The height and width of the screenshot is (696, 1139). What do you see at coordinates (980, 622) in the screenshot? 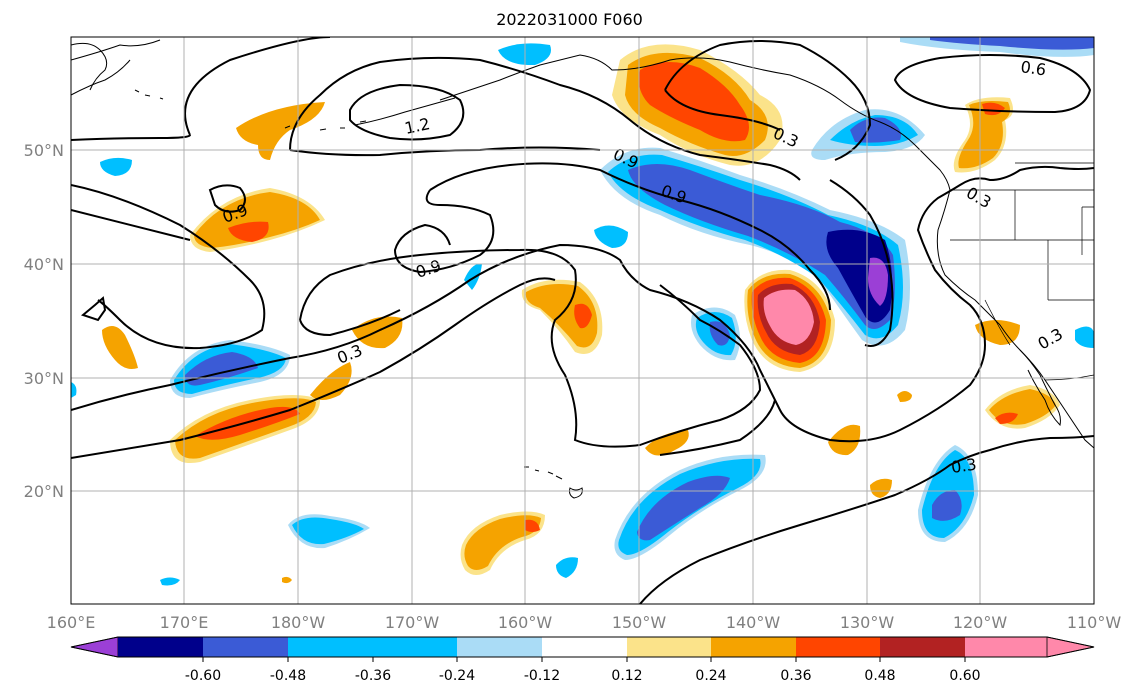
I see `lon-tick-label: 120°W` at bounding box center [980, 622].